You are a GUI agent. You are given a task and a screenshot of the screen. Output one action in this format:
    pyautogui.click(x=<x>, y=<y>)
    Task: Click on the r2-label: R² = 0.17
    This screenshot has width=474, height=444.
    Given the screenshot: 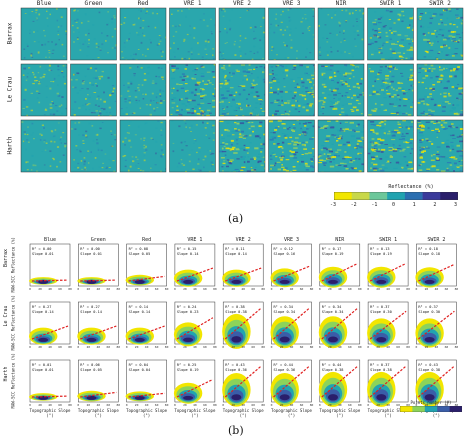 What is the action you would take?
    pyautogui.click(x=331, y=249)
    